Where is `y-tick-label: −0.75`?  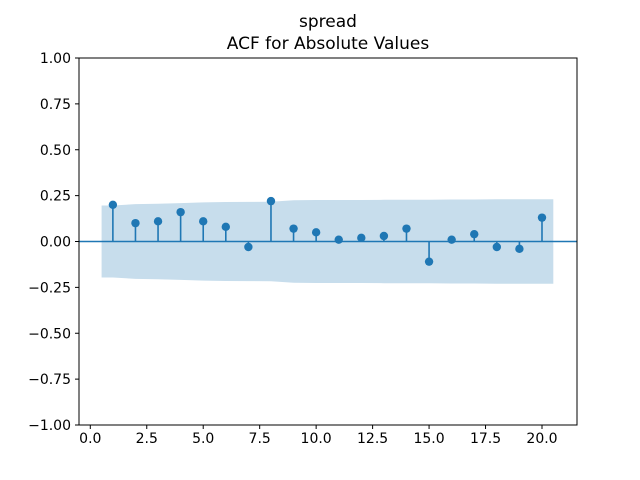 y-tick-label: −0.75 is located at coordinates (49, 380).